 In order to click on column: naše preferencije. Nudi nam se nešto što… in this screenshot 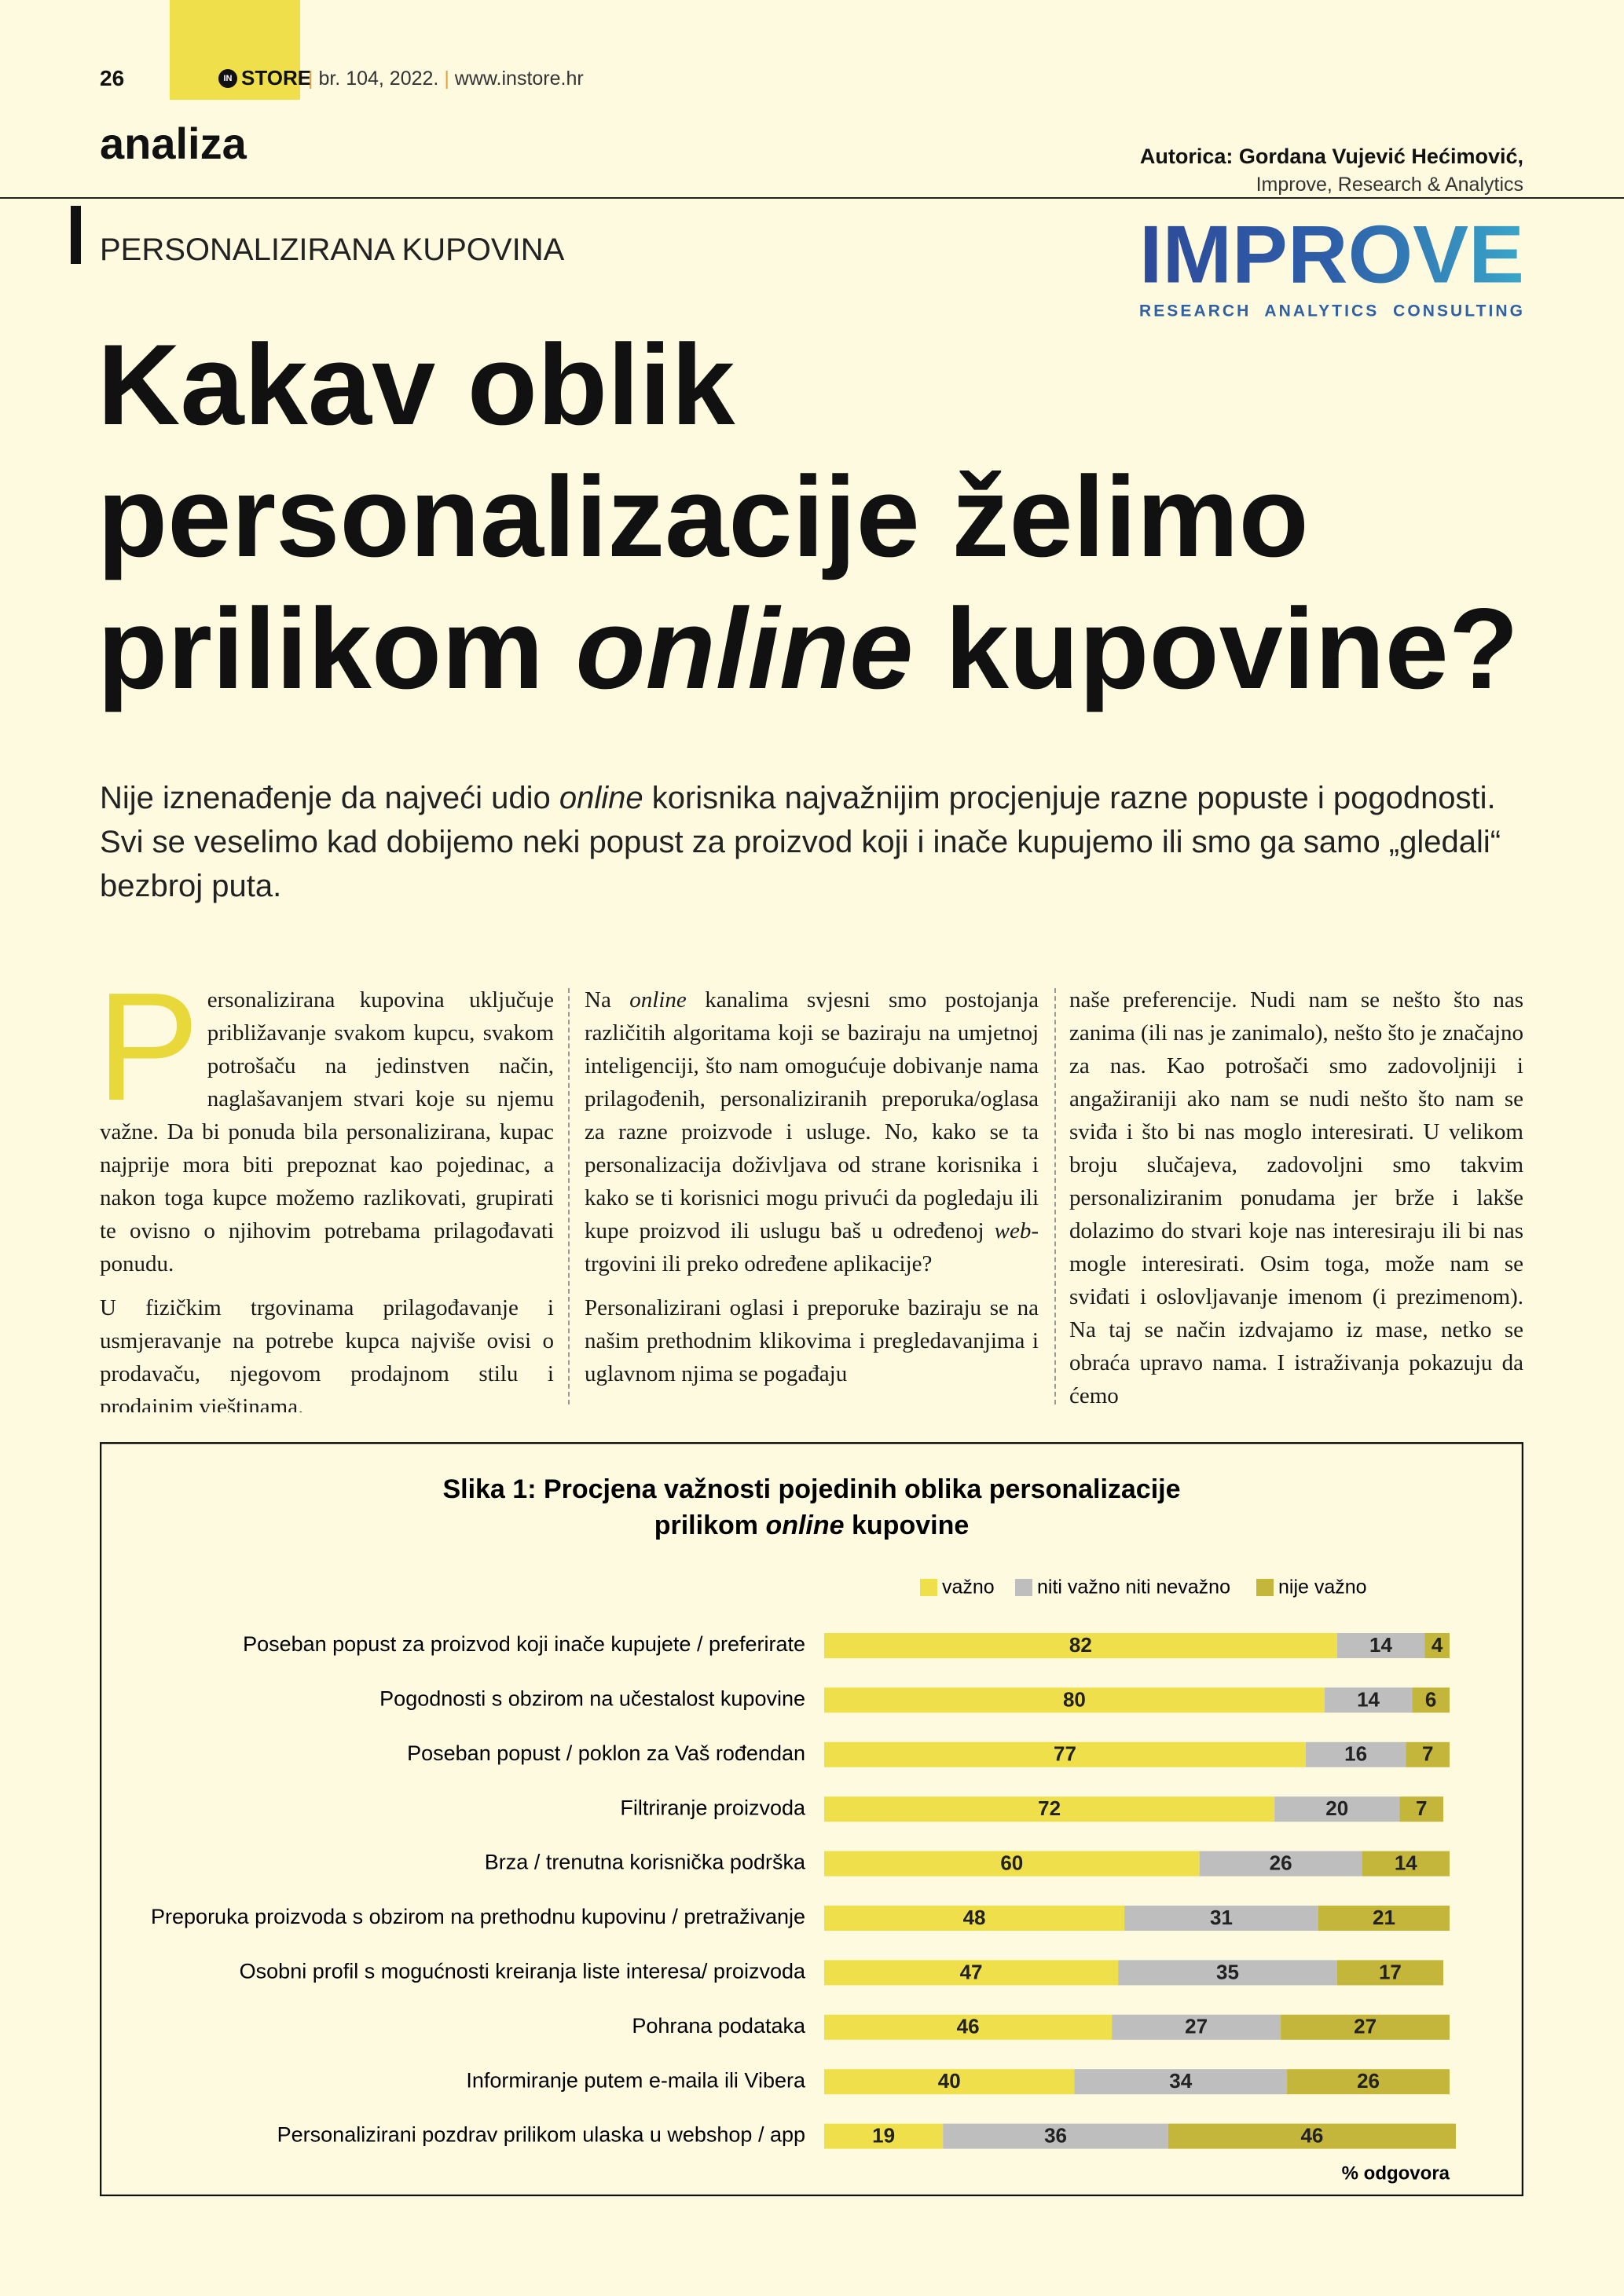, I will do `click(1296, 1197)`.